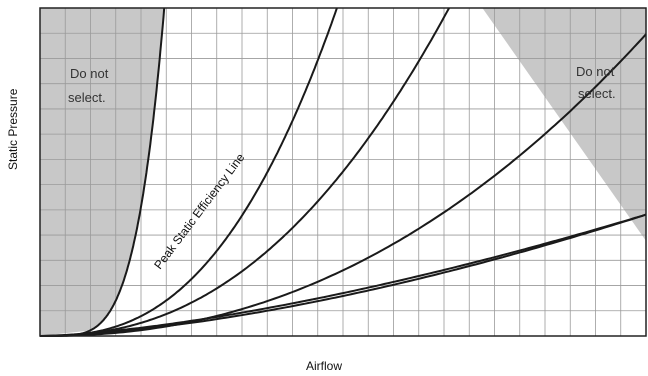 The height and width of the screenshot is (376, 648). What do you see at coordinates (87, 97) in the screenshot?
I see `left-region-label-line2: select.` at bounding box center [87, 97].